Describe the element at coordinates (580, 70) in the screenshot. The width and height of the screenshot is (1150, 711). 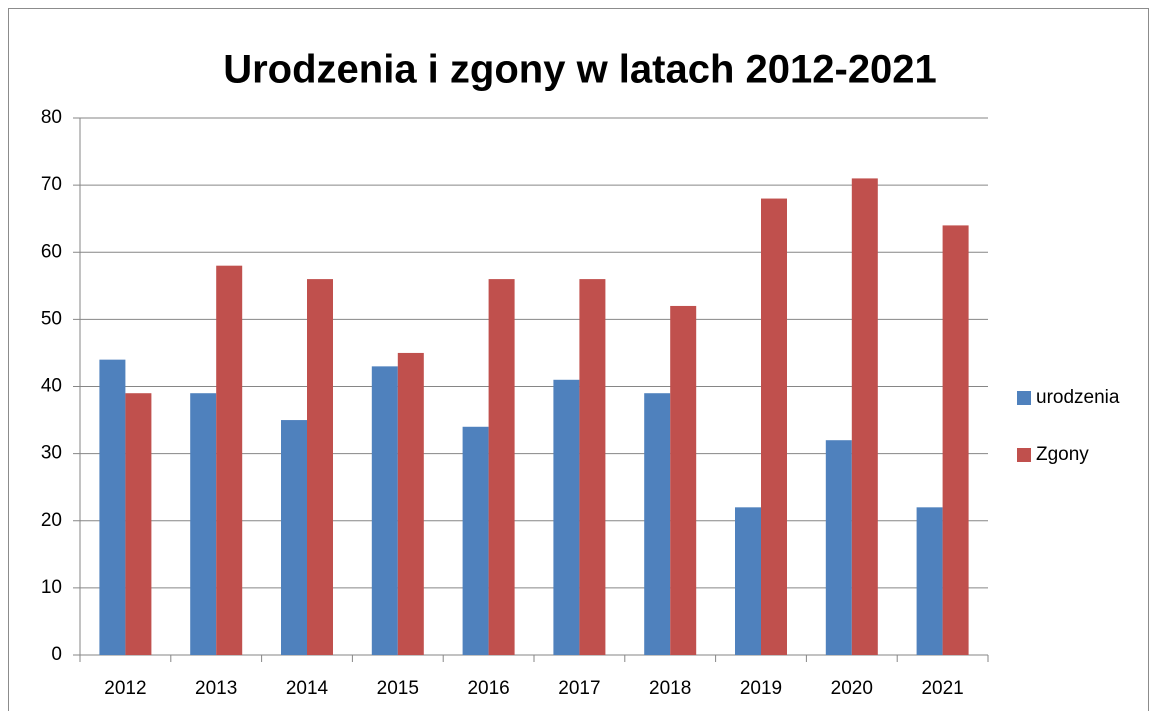
I see `chart-title: Urodzenia i zgony w latach 2012-2021` at that location.